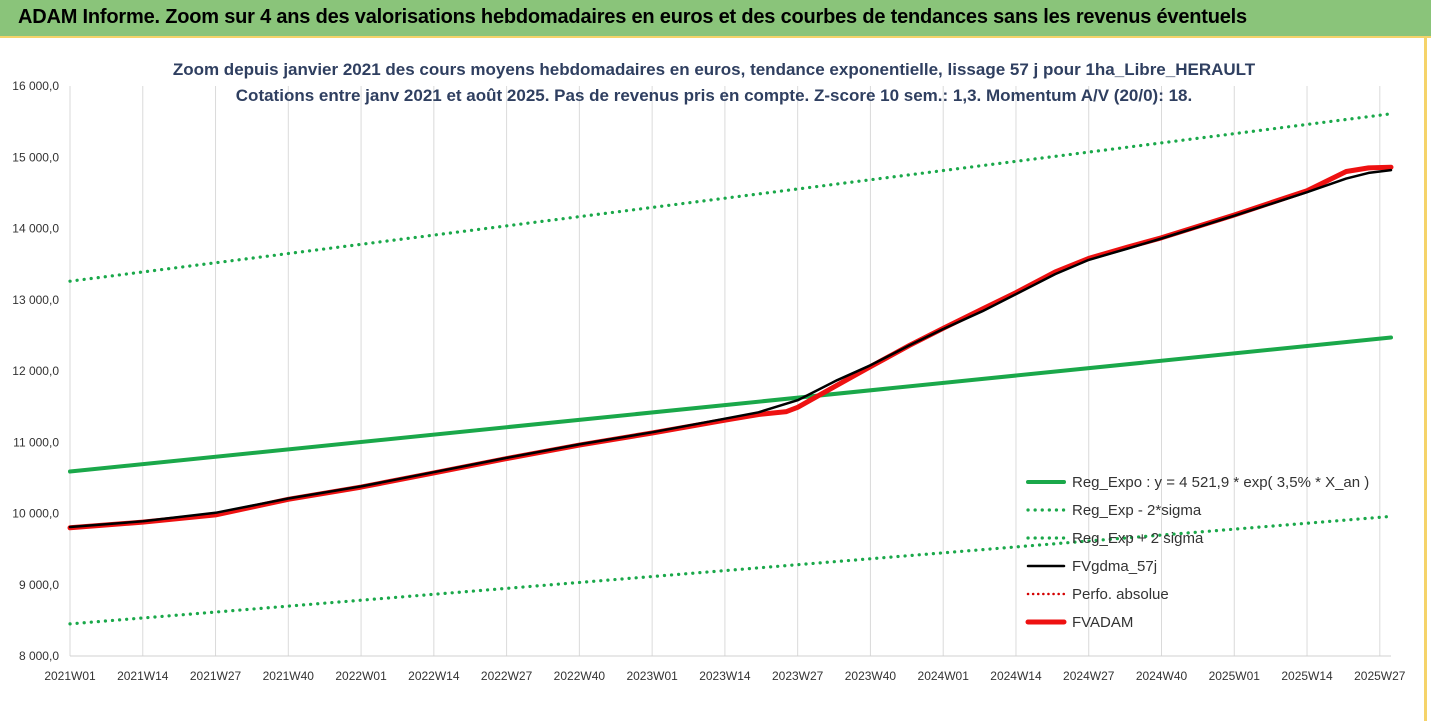 The image size is (1431, 721). I want to click on x-tick-label: 2025W01, so click(1235, 676).